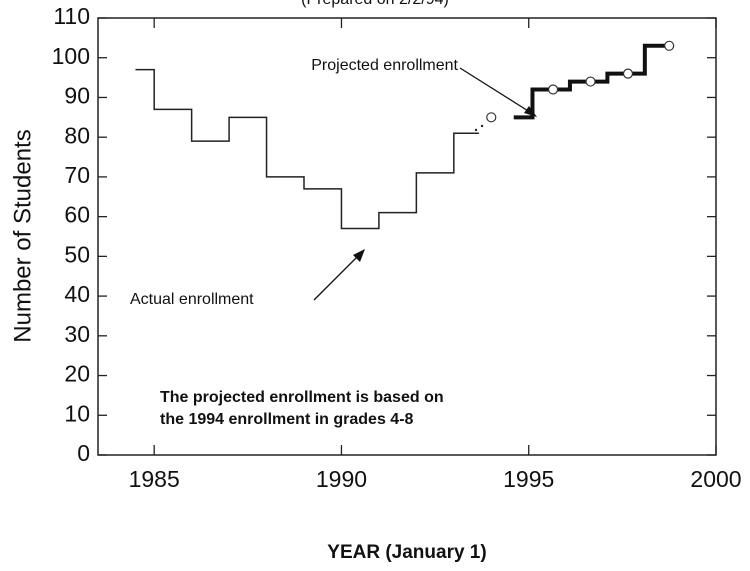 This screenshot has height=571, width=750. Describe the element at coordinates (77, 215) in the screenshot. I see `y-tick-label: 60` at that location.